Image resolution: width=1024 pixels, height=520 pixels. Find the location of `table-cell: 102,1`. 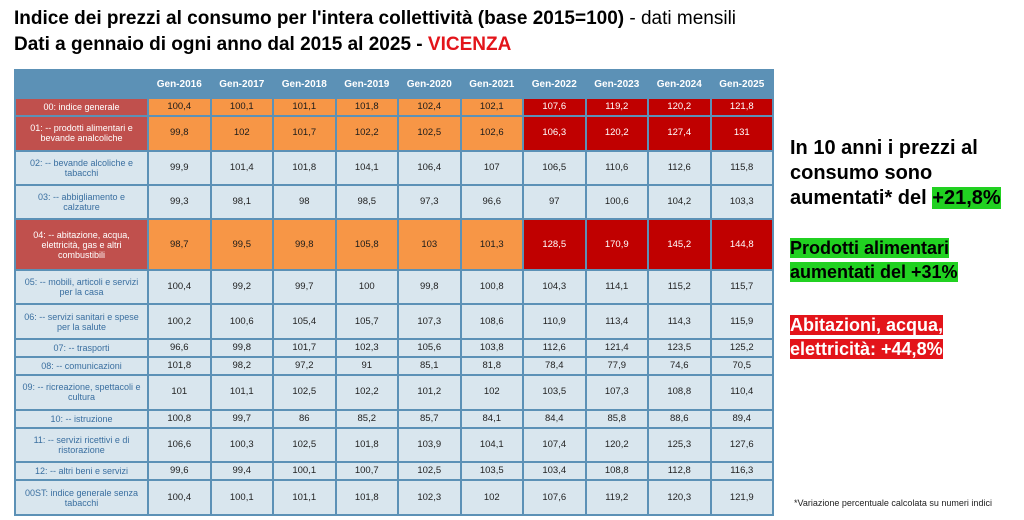

table-cell: 102,1 is located at coordinates (491, 107).